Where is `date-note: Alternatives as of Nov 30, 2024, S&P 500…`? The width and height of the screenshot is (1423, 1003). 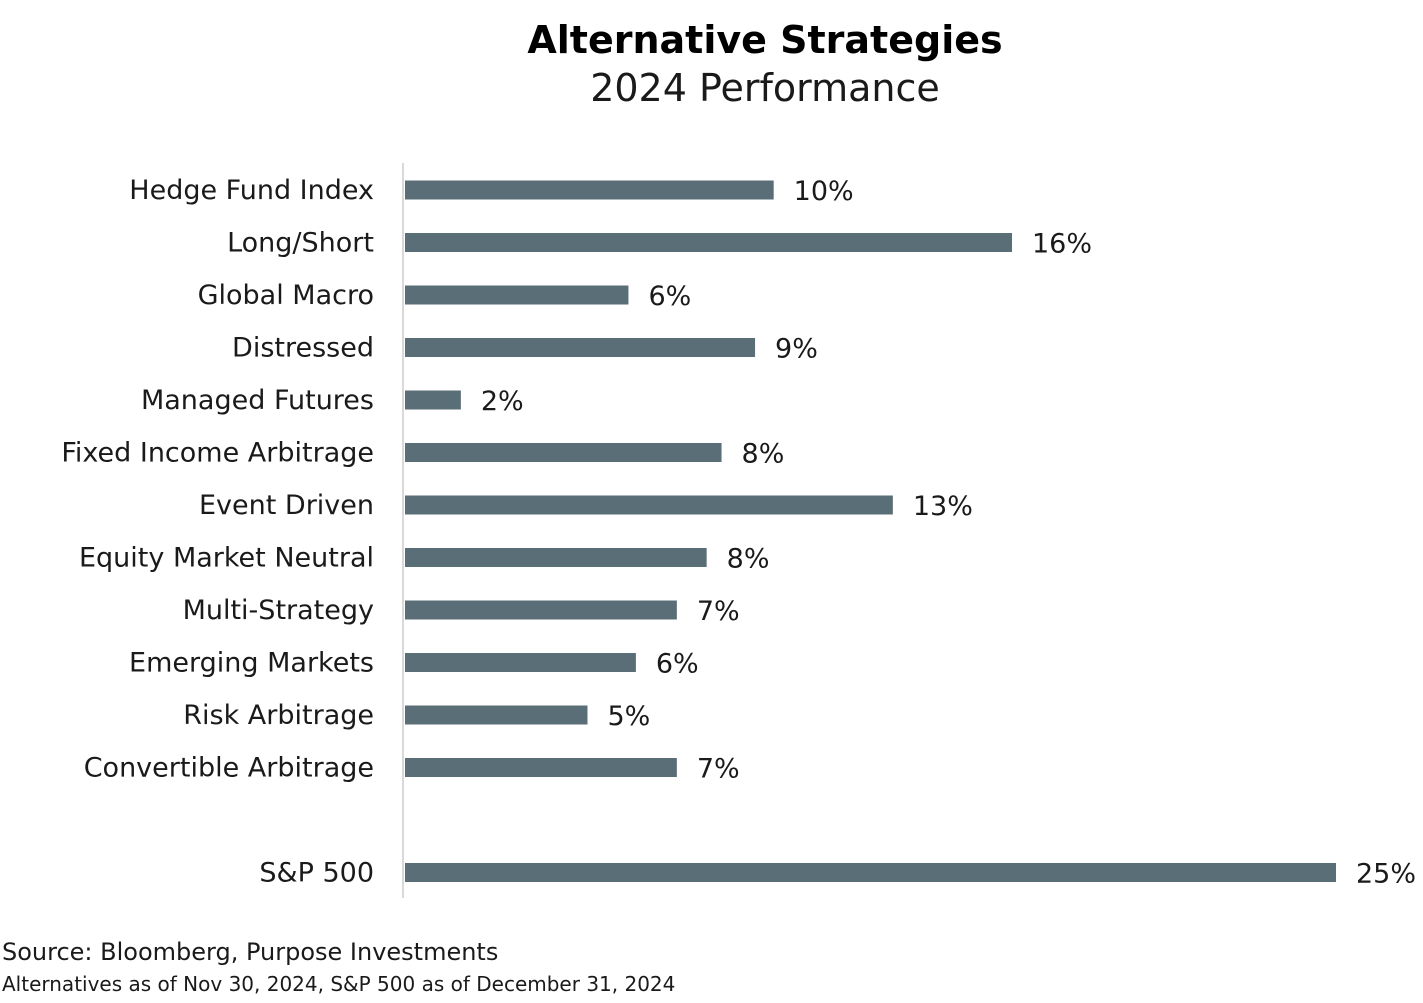 date-note: Alternatives as of Nov 30, 2024, S&P 500… is located at coordinates (339, 984).